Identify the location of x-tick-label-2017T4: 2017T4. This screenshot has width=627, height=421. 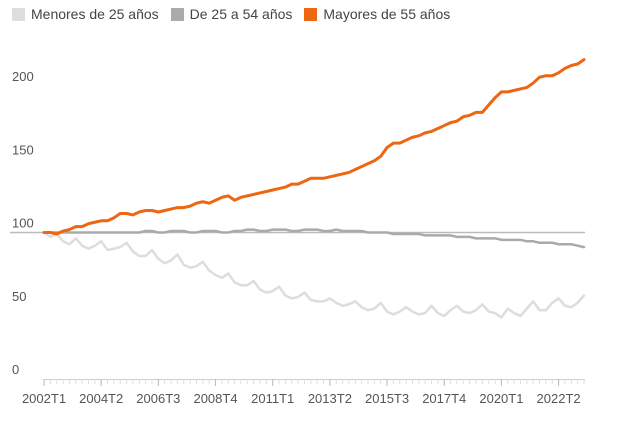
(444, 398).